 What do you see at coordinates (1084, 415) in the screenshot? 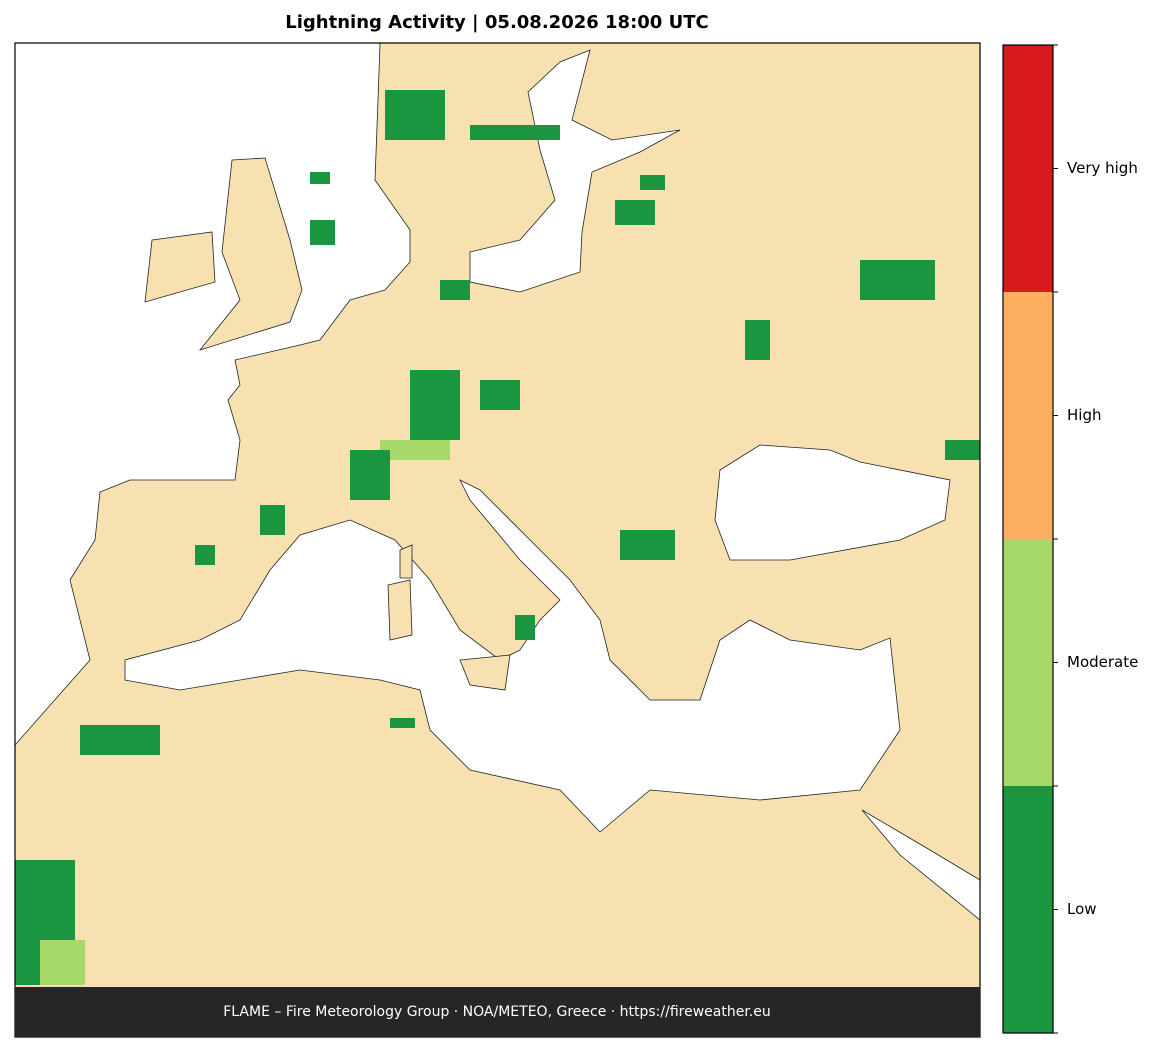
I see `colorbar-label: High` at bounding box center [1084, 415].